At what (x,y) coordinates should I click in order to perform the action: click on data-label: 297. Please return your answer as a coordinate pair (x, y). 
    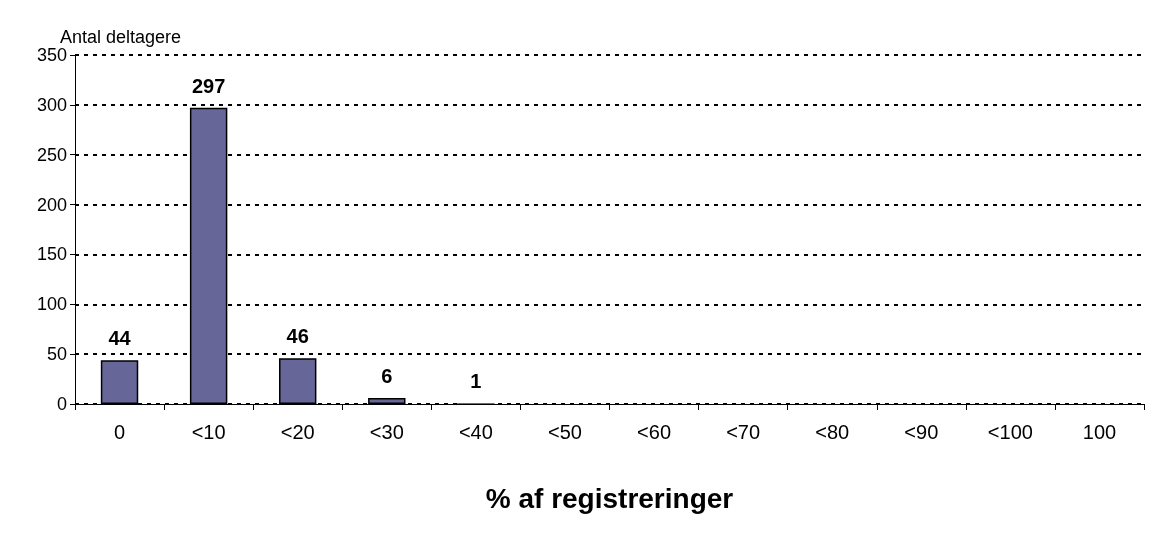
    Looking at the image, I should click on (208, 85).